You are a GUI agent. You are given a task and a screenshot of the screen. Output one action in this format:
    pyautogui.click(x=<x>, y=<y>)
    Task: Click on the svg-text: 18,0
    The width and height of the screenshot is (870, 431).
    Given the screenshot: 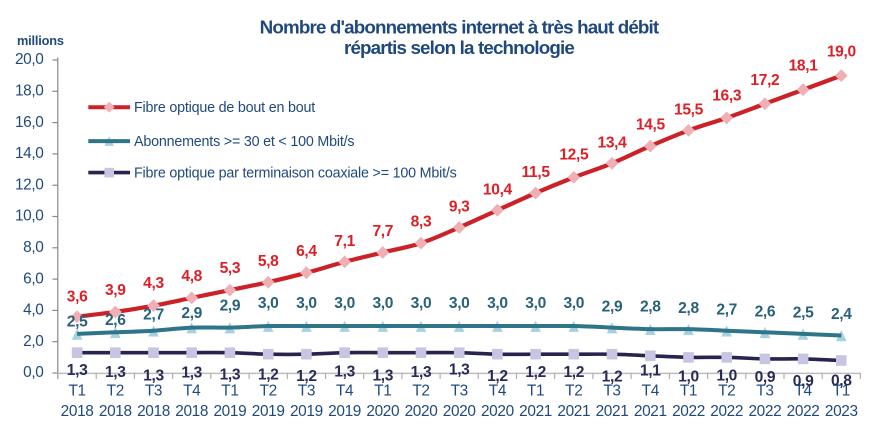 What is the action you would take?
    pyautogui.click(x=29, y=91)
    